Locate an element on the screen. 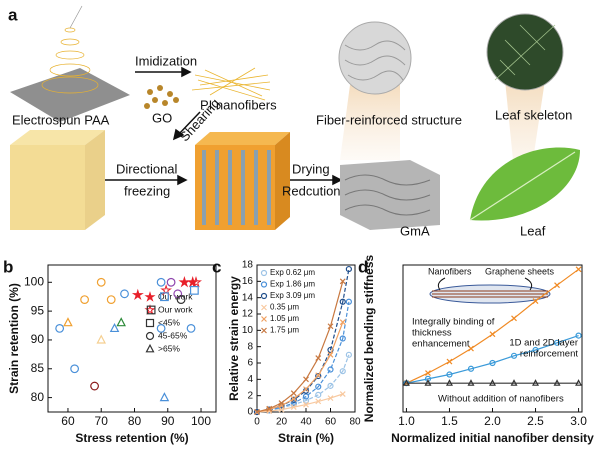 The image size is (600, 457). legend-label: 1.05 μm is located at coordinates (284, 318).